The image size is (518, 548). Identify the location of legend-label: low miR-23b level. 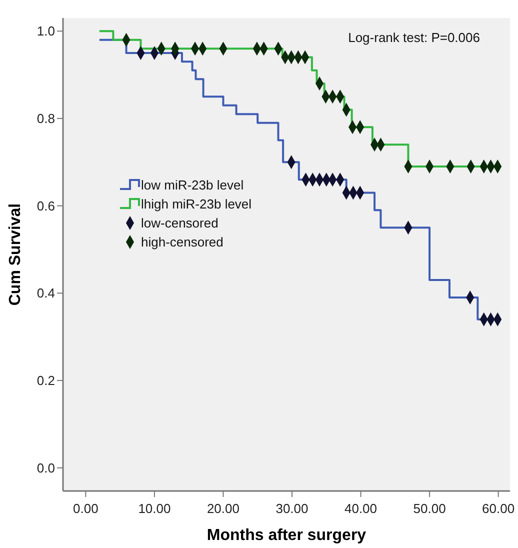
(192, 185).